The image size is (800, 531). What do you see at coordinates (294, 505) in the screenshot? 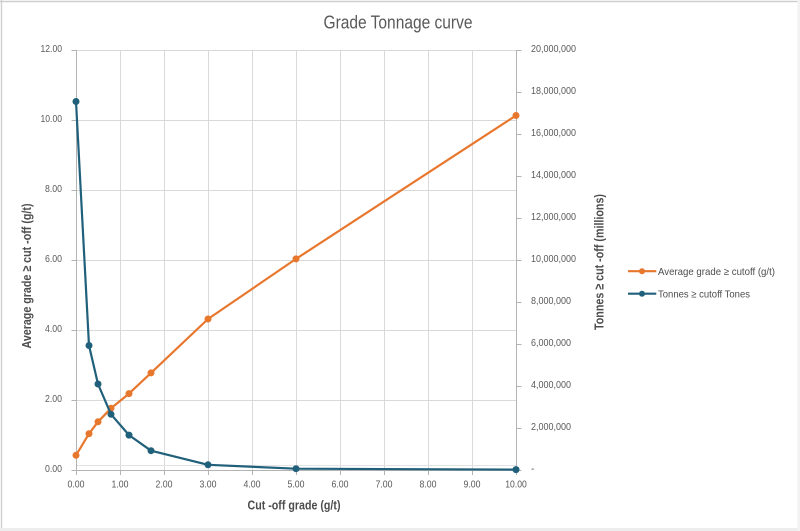
I see `svg-text: Cut -off grade (g/t)` at bounding box center [294, 505].